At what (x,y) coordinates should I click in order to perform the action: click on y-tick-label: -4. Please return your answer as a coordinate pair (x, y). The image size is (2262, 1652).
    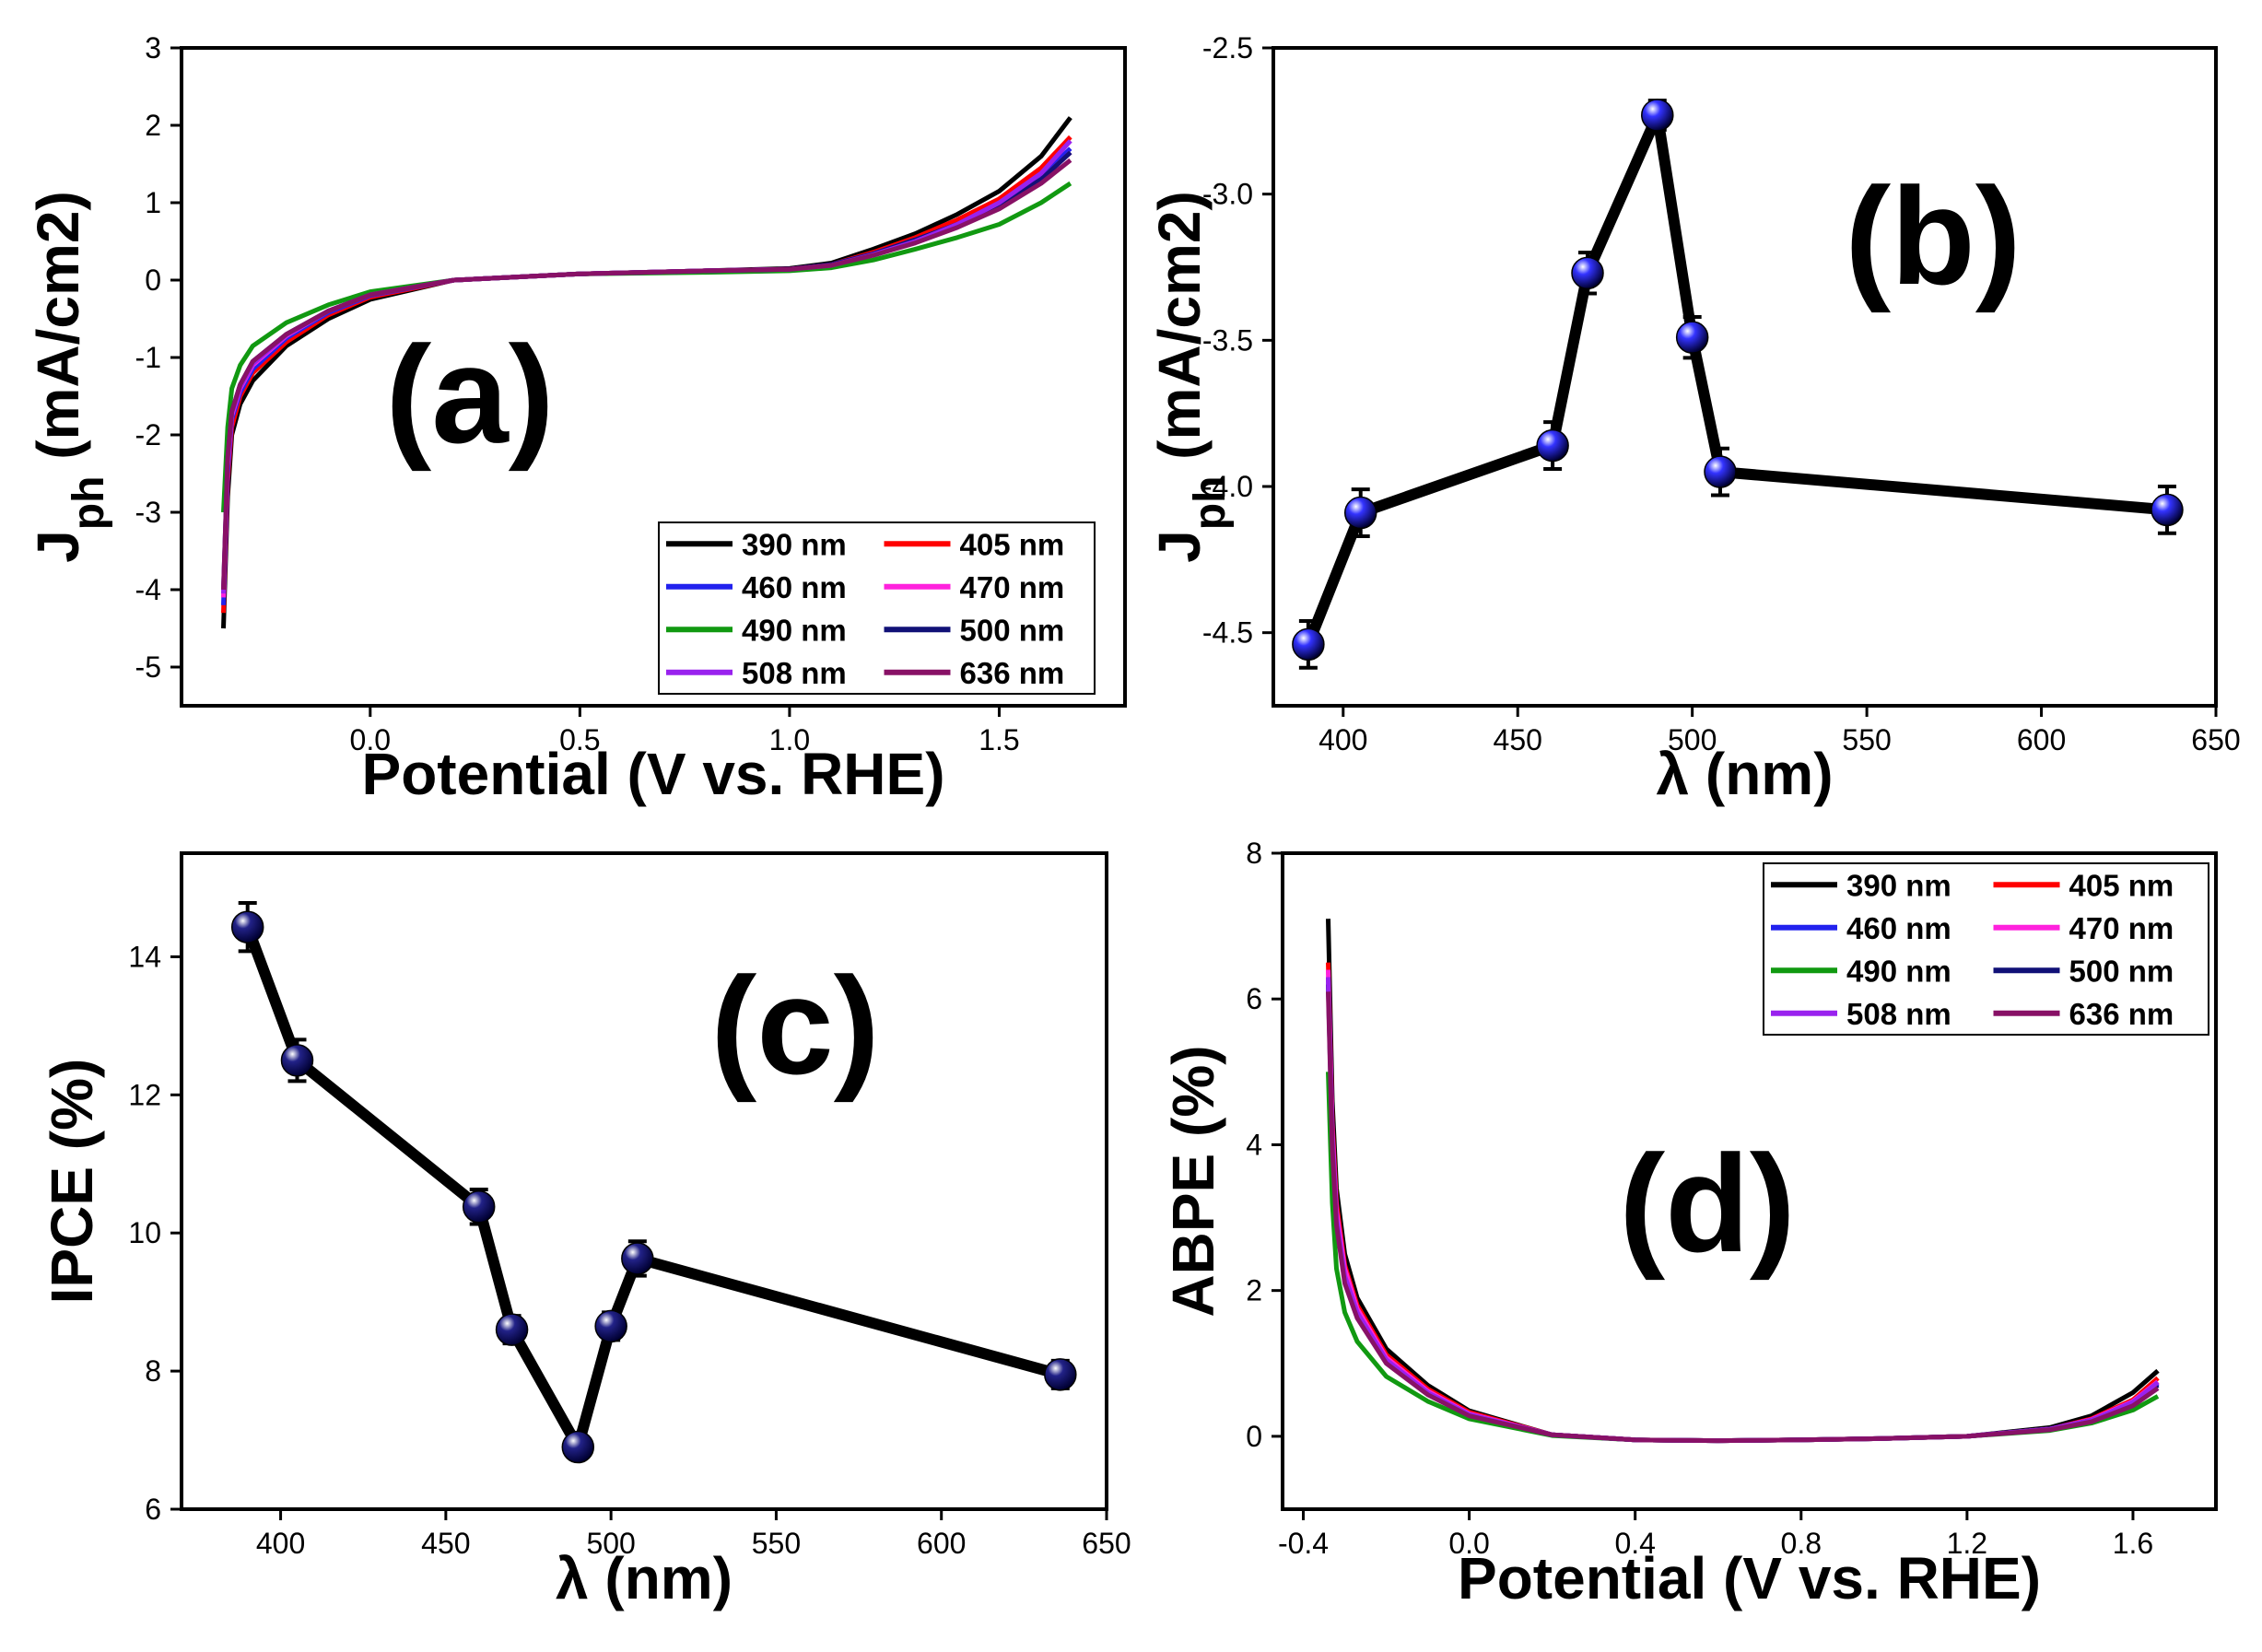
    Looking at the image, I should click on (148, 589).